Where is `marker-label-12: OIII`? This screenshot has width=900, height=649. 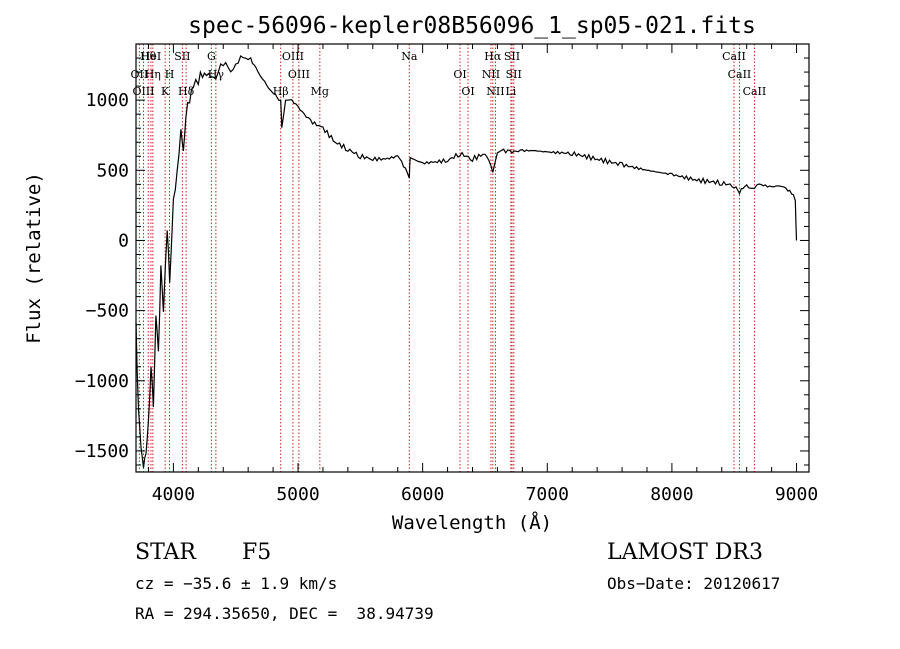
marker-label-12: OIII is located at coordinates (293, 56).